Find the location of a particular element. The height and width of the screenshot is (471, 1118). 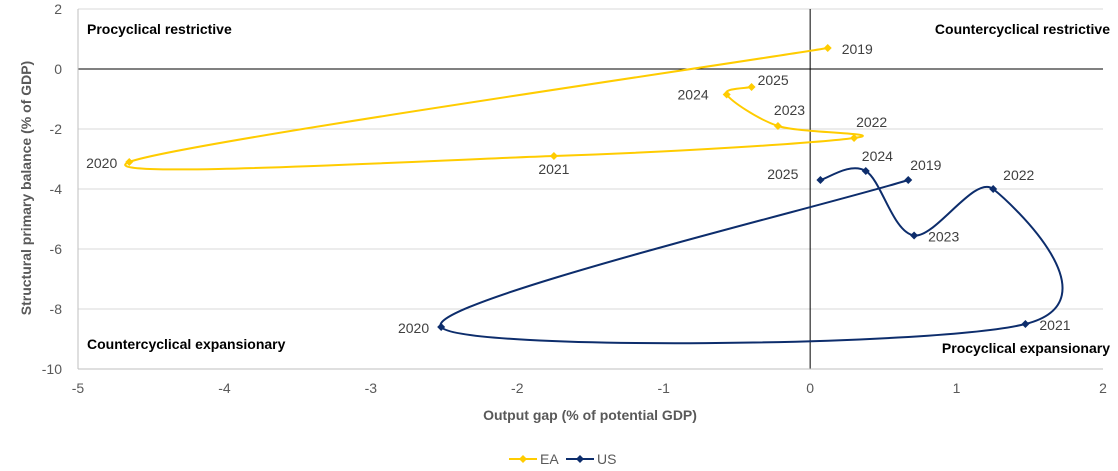

y-tick-label: -6 is located at coordinates (56, 249).